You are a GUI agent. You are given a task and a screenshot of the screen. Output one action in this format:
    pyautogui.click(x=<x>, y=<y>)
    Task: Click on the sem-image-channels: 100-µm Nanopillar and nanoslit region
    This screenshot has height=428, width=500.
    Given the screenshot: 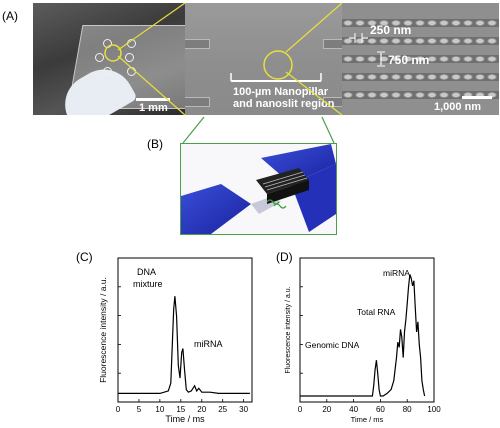 What is the action you would take?
    pyautogui.click(x=263, y=59)
    